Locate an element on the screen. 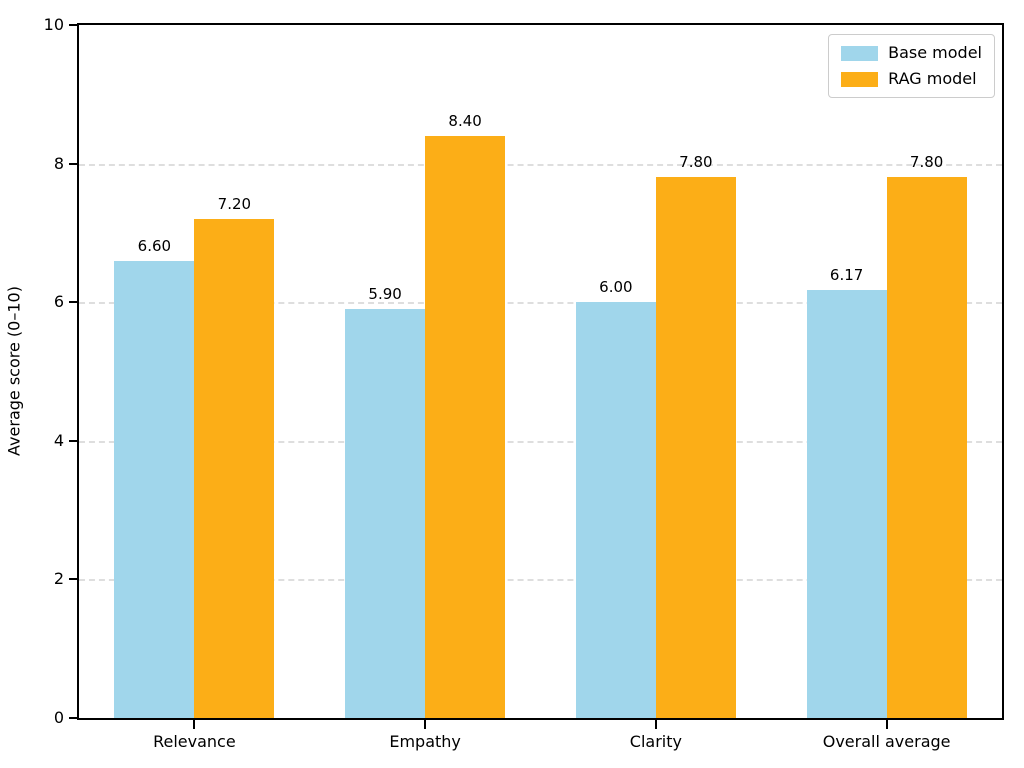 The image size is (1024, 768). value-label-rag-model-overall-average: 7.80 is located at coordinates (926, 162).